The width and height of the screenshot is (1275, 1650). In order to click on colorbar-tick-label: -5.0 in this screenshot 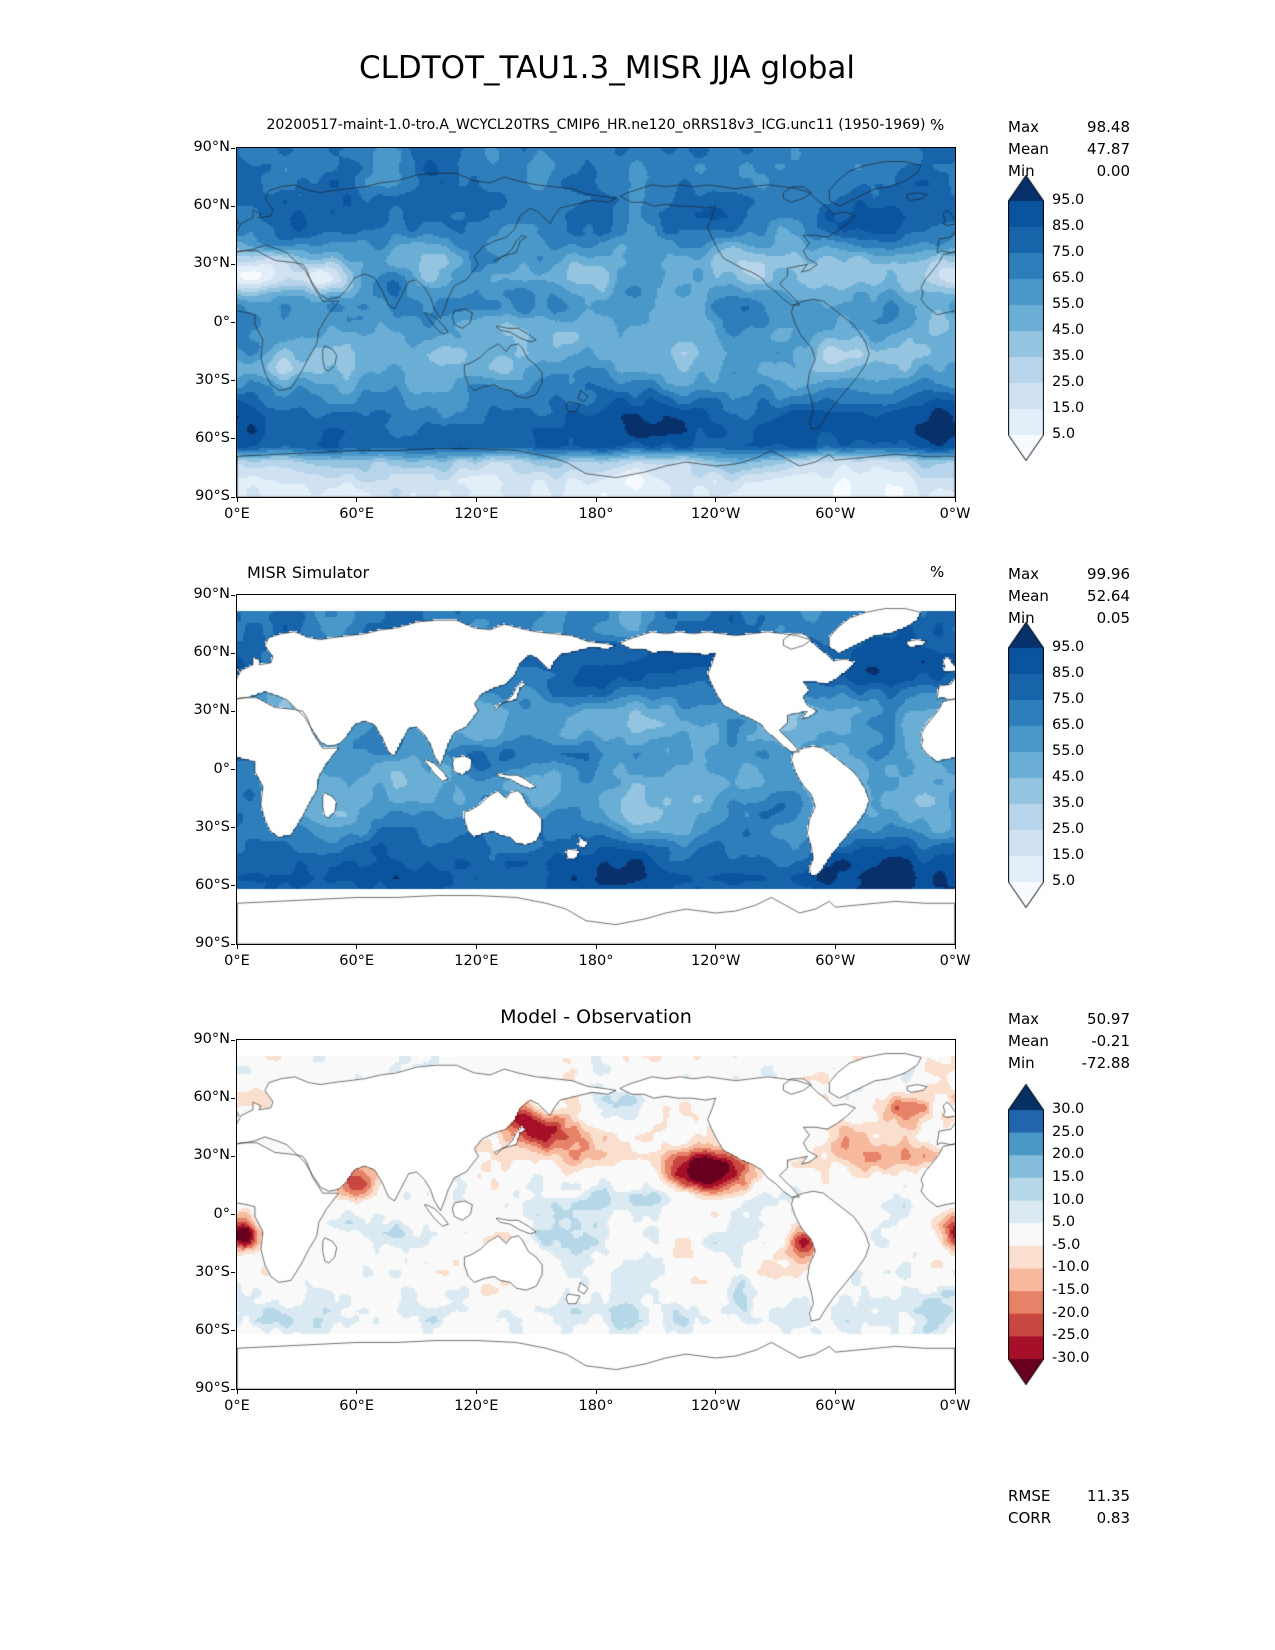, I will do `click(1066, 1244)`.